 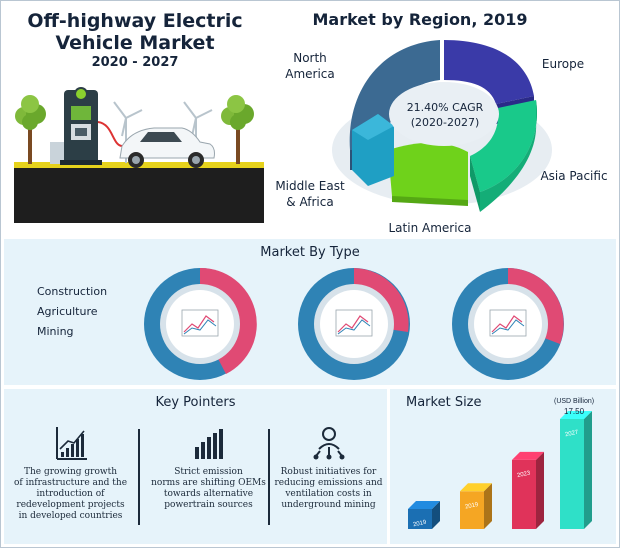 I want to click on region-label-asia-pacific: Asia Pacific, so click(x=574, y=176).